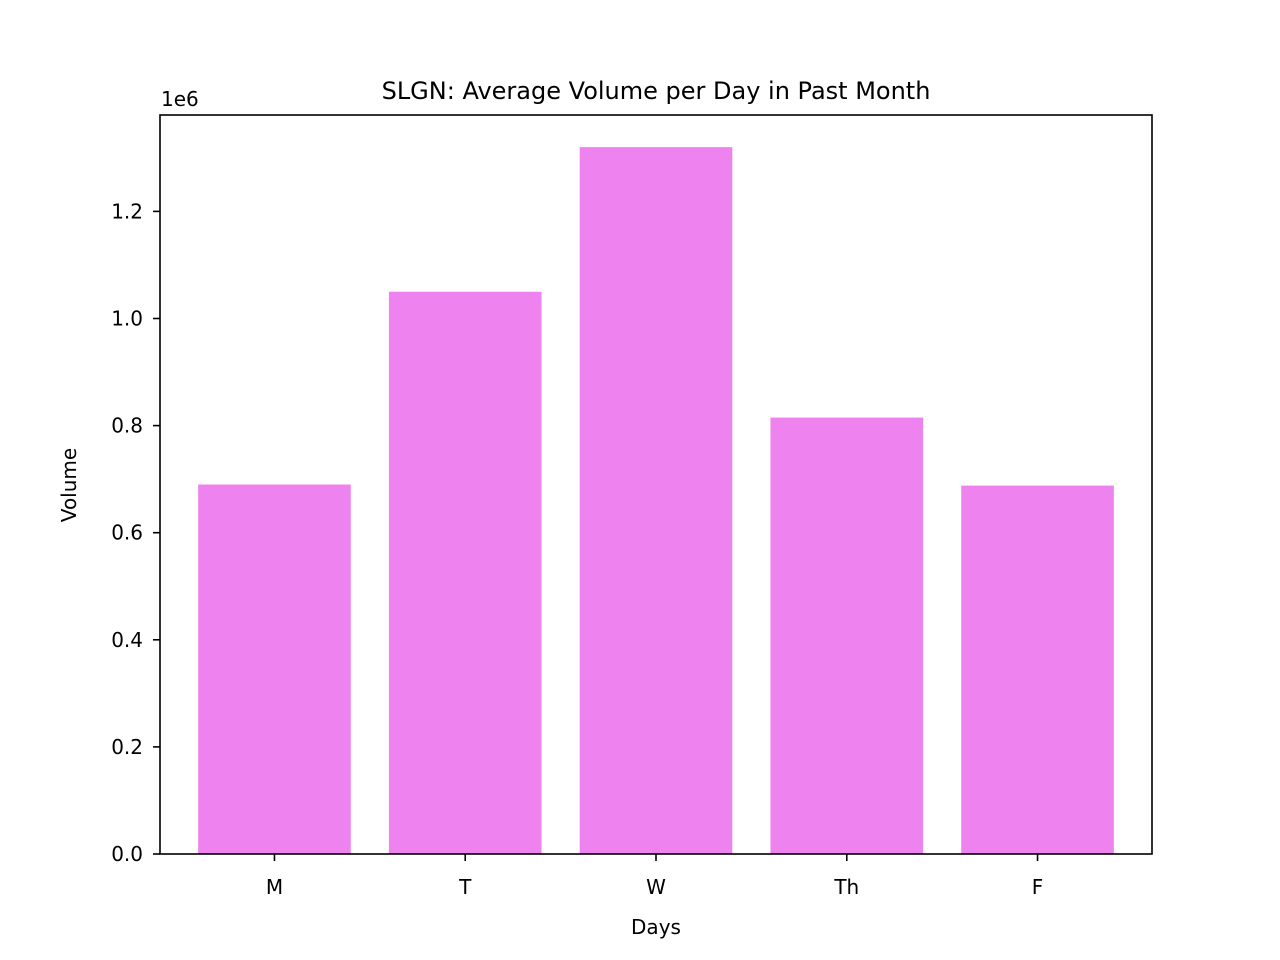  I want to click on y-tick-label: 0.2, so click(127, 747).